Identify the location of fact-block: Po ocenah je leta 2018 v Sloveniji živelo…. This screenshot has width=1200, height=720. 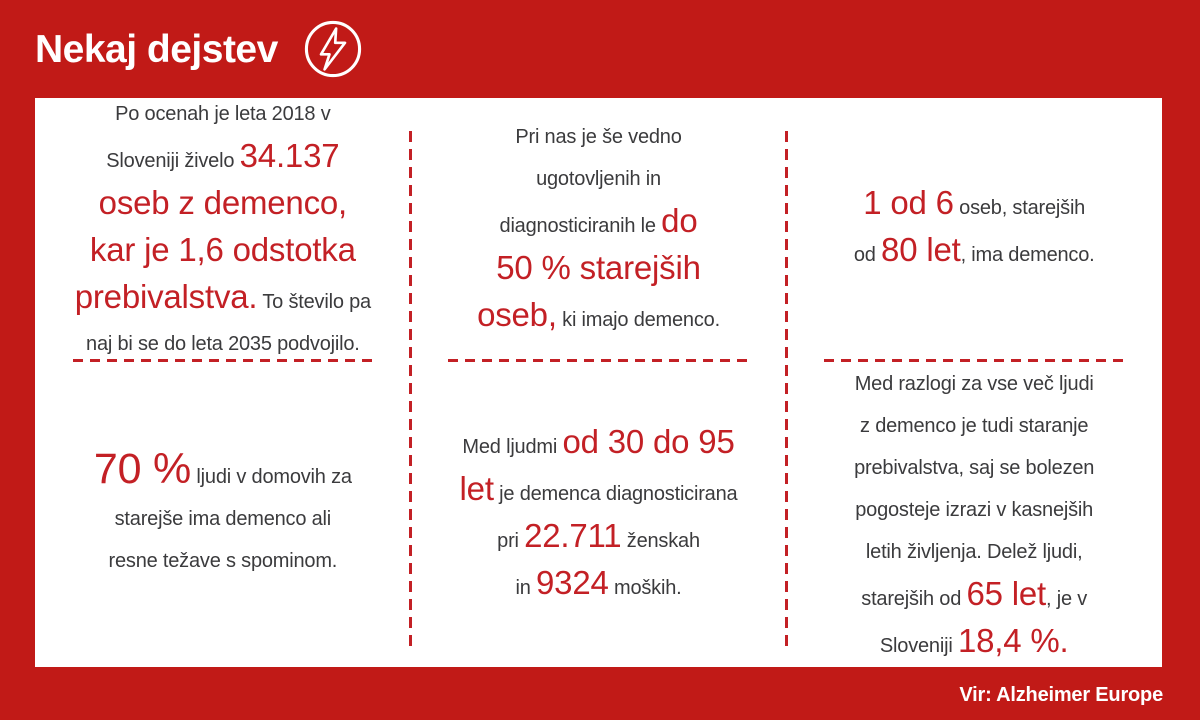
(223, 228).